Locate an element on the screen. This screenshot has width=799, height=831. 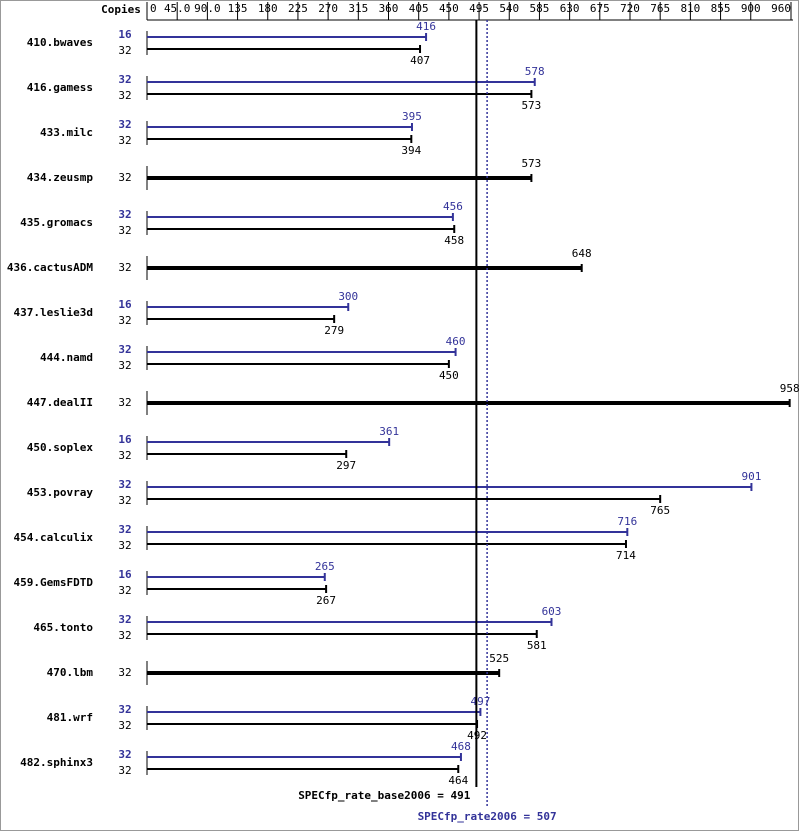
x-tick-label: 765 is located at coordinates (660, 8).